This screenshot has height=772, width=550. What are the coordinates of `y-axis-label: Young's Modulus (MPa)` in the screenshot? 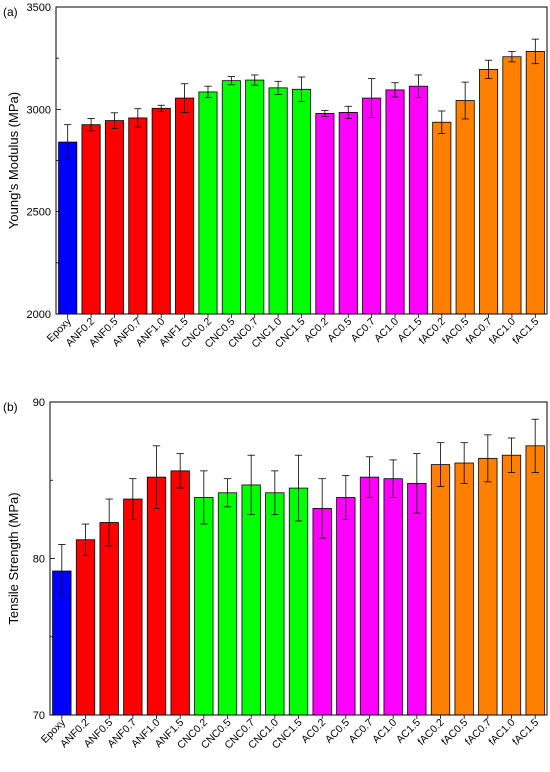 It's located at (13, 160).